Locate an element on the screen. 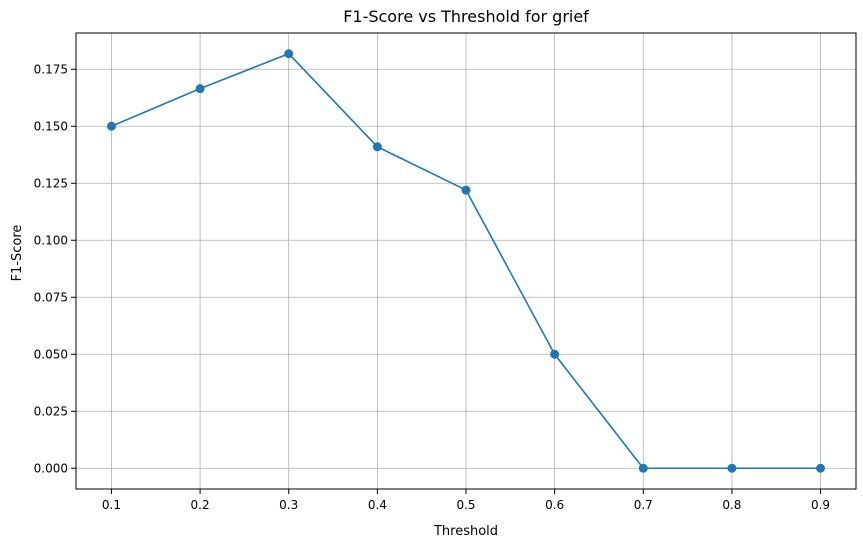 The height and width of the screenshot is (551, 863). x-axis-label: Threshold is located at coordinates (465, 531).